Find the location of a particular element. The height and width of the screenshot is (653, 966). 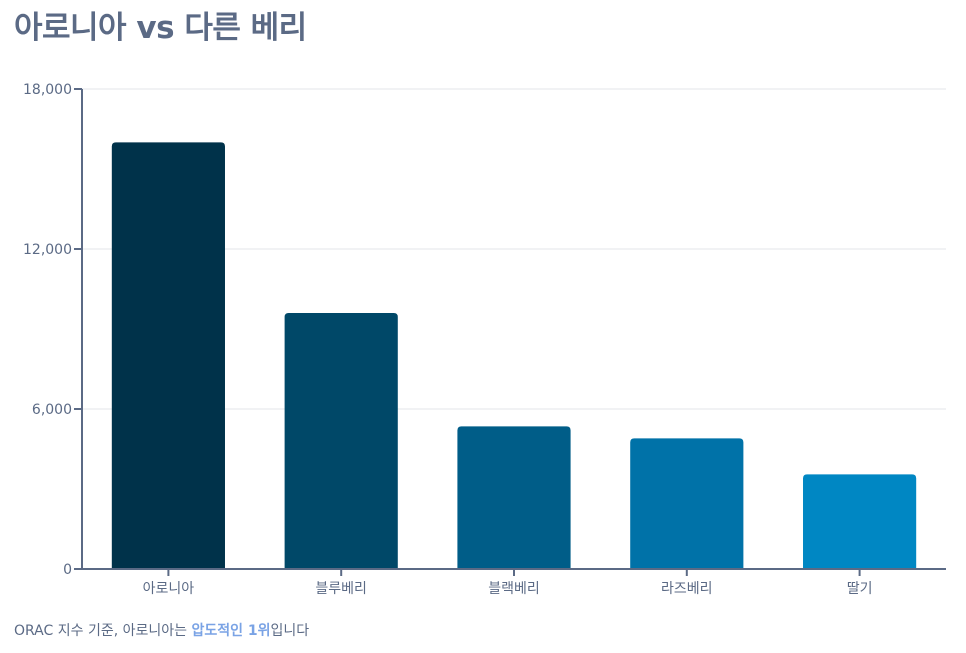

caption-highlight: 압도적인 1위 is located at coordinates (231, 631).